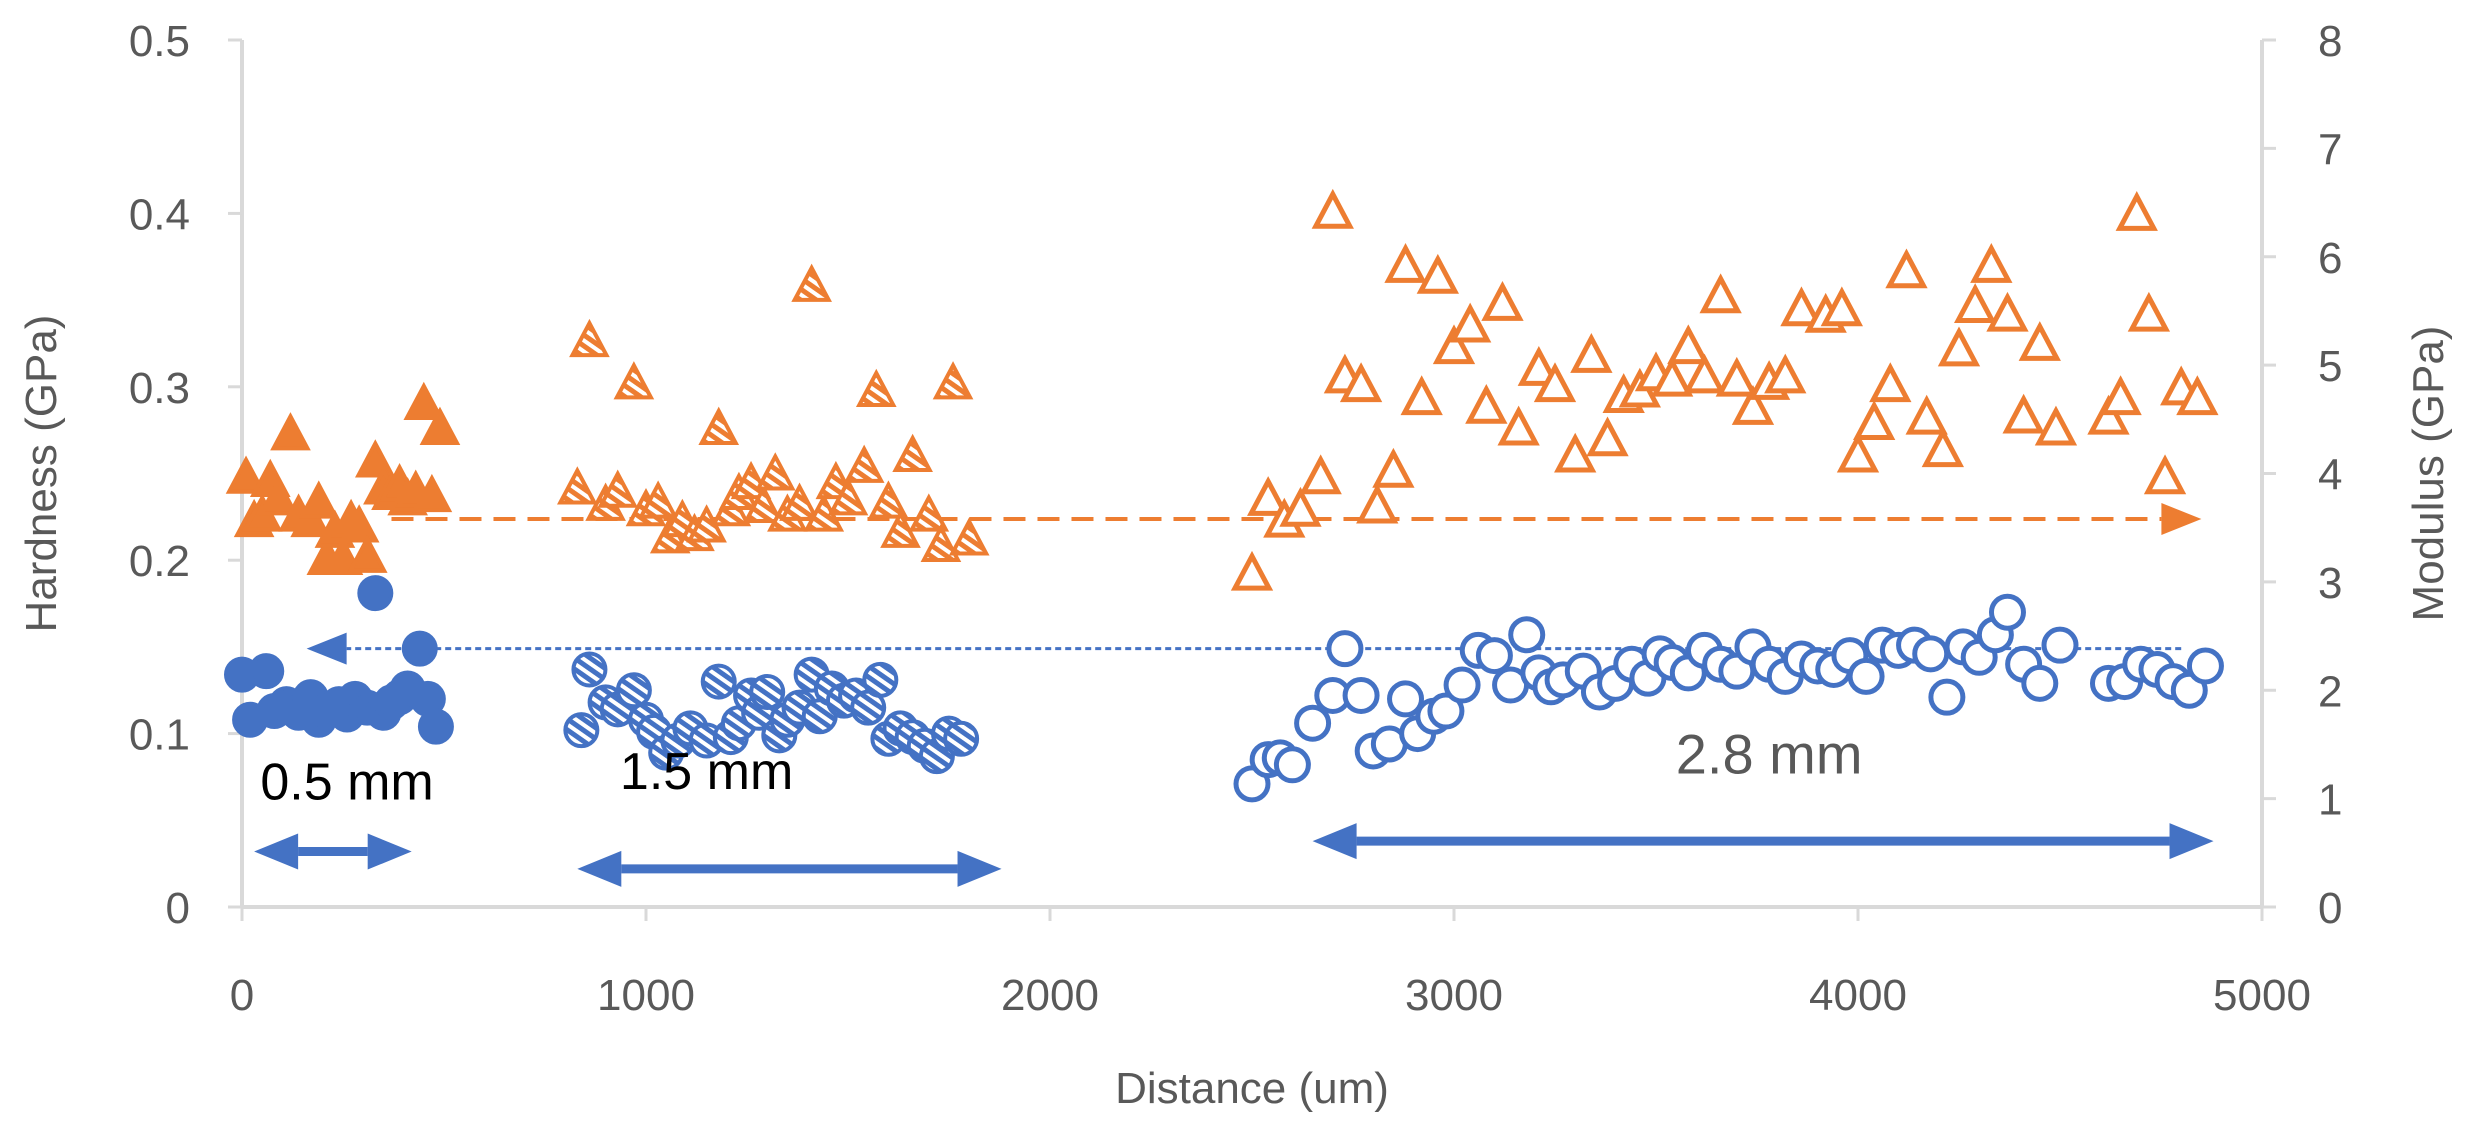 This screenshot has width=2467, height=1139. I want to click on left-y-tick-label: 0.3, so click(159, 388).